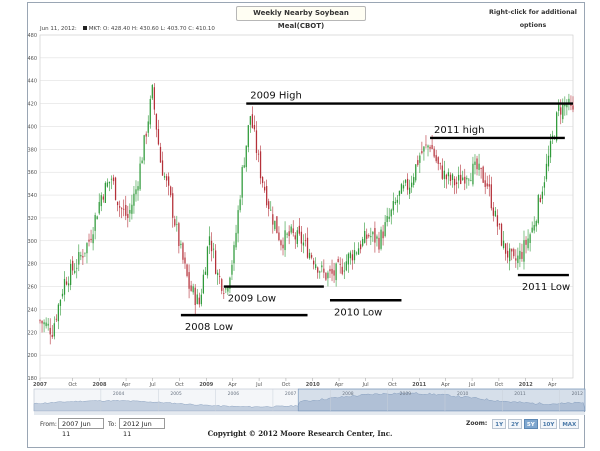  Describe the element at coordinates (477, 423) in the screenshot. I see `zoom-label: Zoom:` at that location.